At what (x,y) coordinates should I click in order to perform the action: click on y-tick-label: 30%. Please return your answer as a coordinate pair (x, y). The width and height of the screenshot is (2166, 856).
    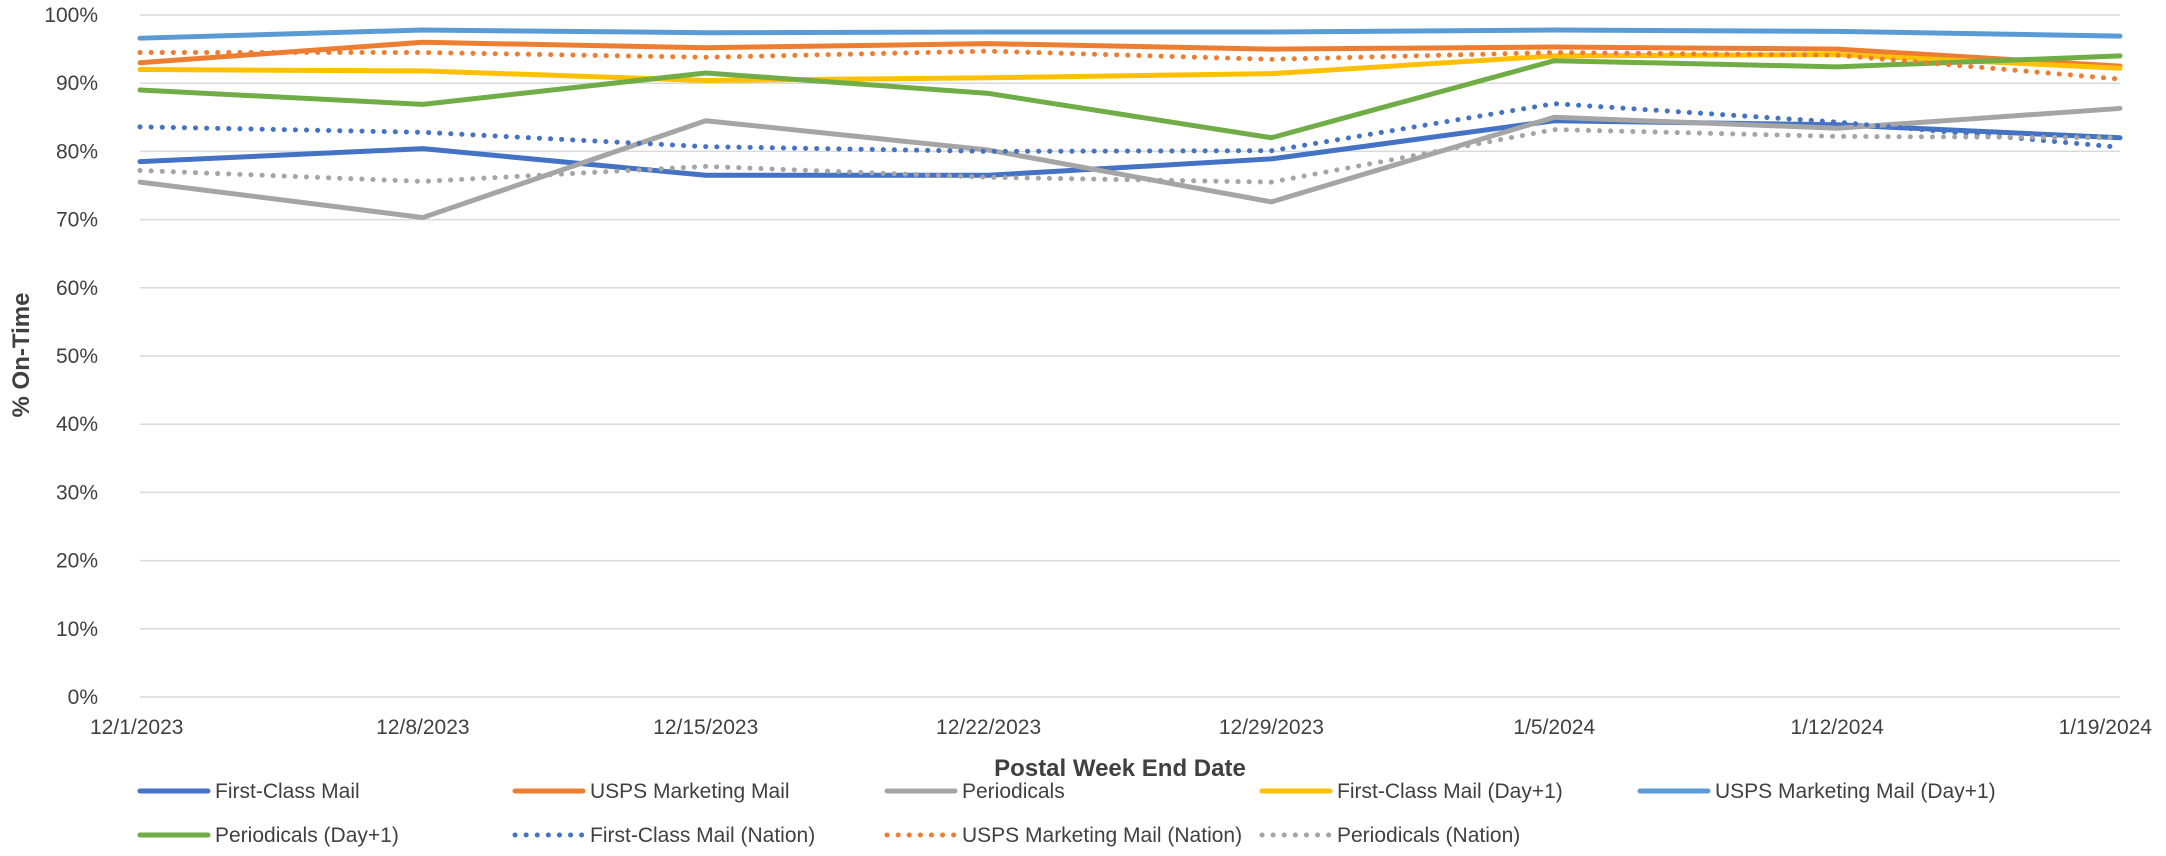
    Looking at the image, I should click on (77, 492).